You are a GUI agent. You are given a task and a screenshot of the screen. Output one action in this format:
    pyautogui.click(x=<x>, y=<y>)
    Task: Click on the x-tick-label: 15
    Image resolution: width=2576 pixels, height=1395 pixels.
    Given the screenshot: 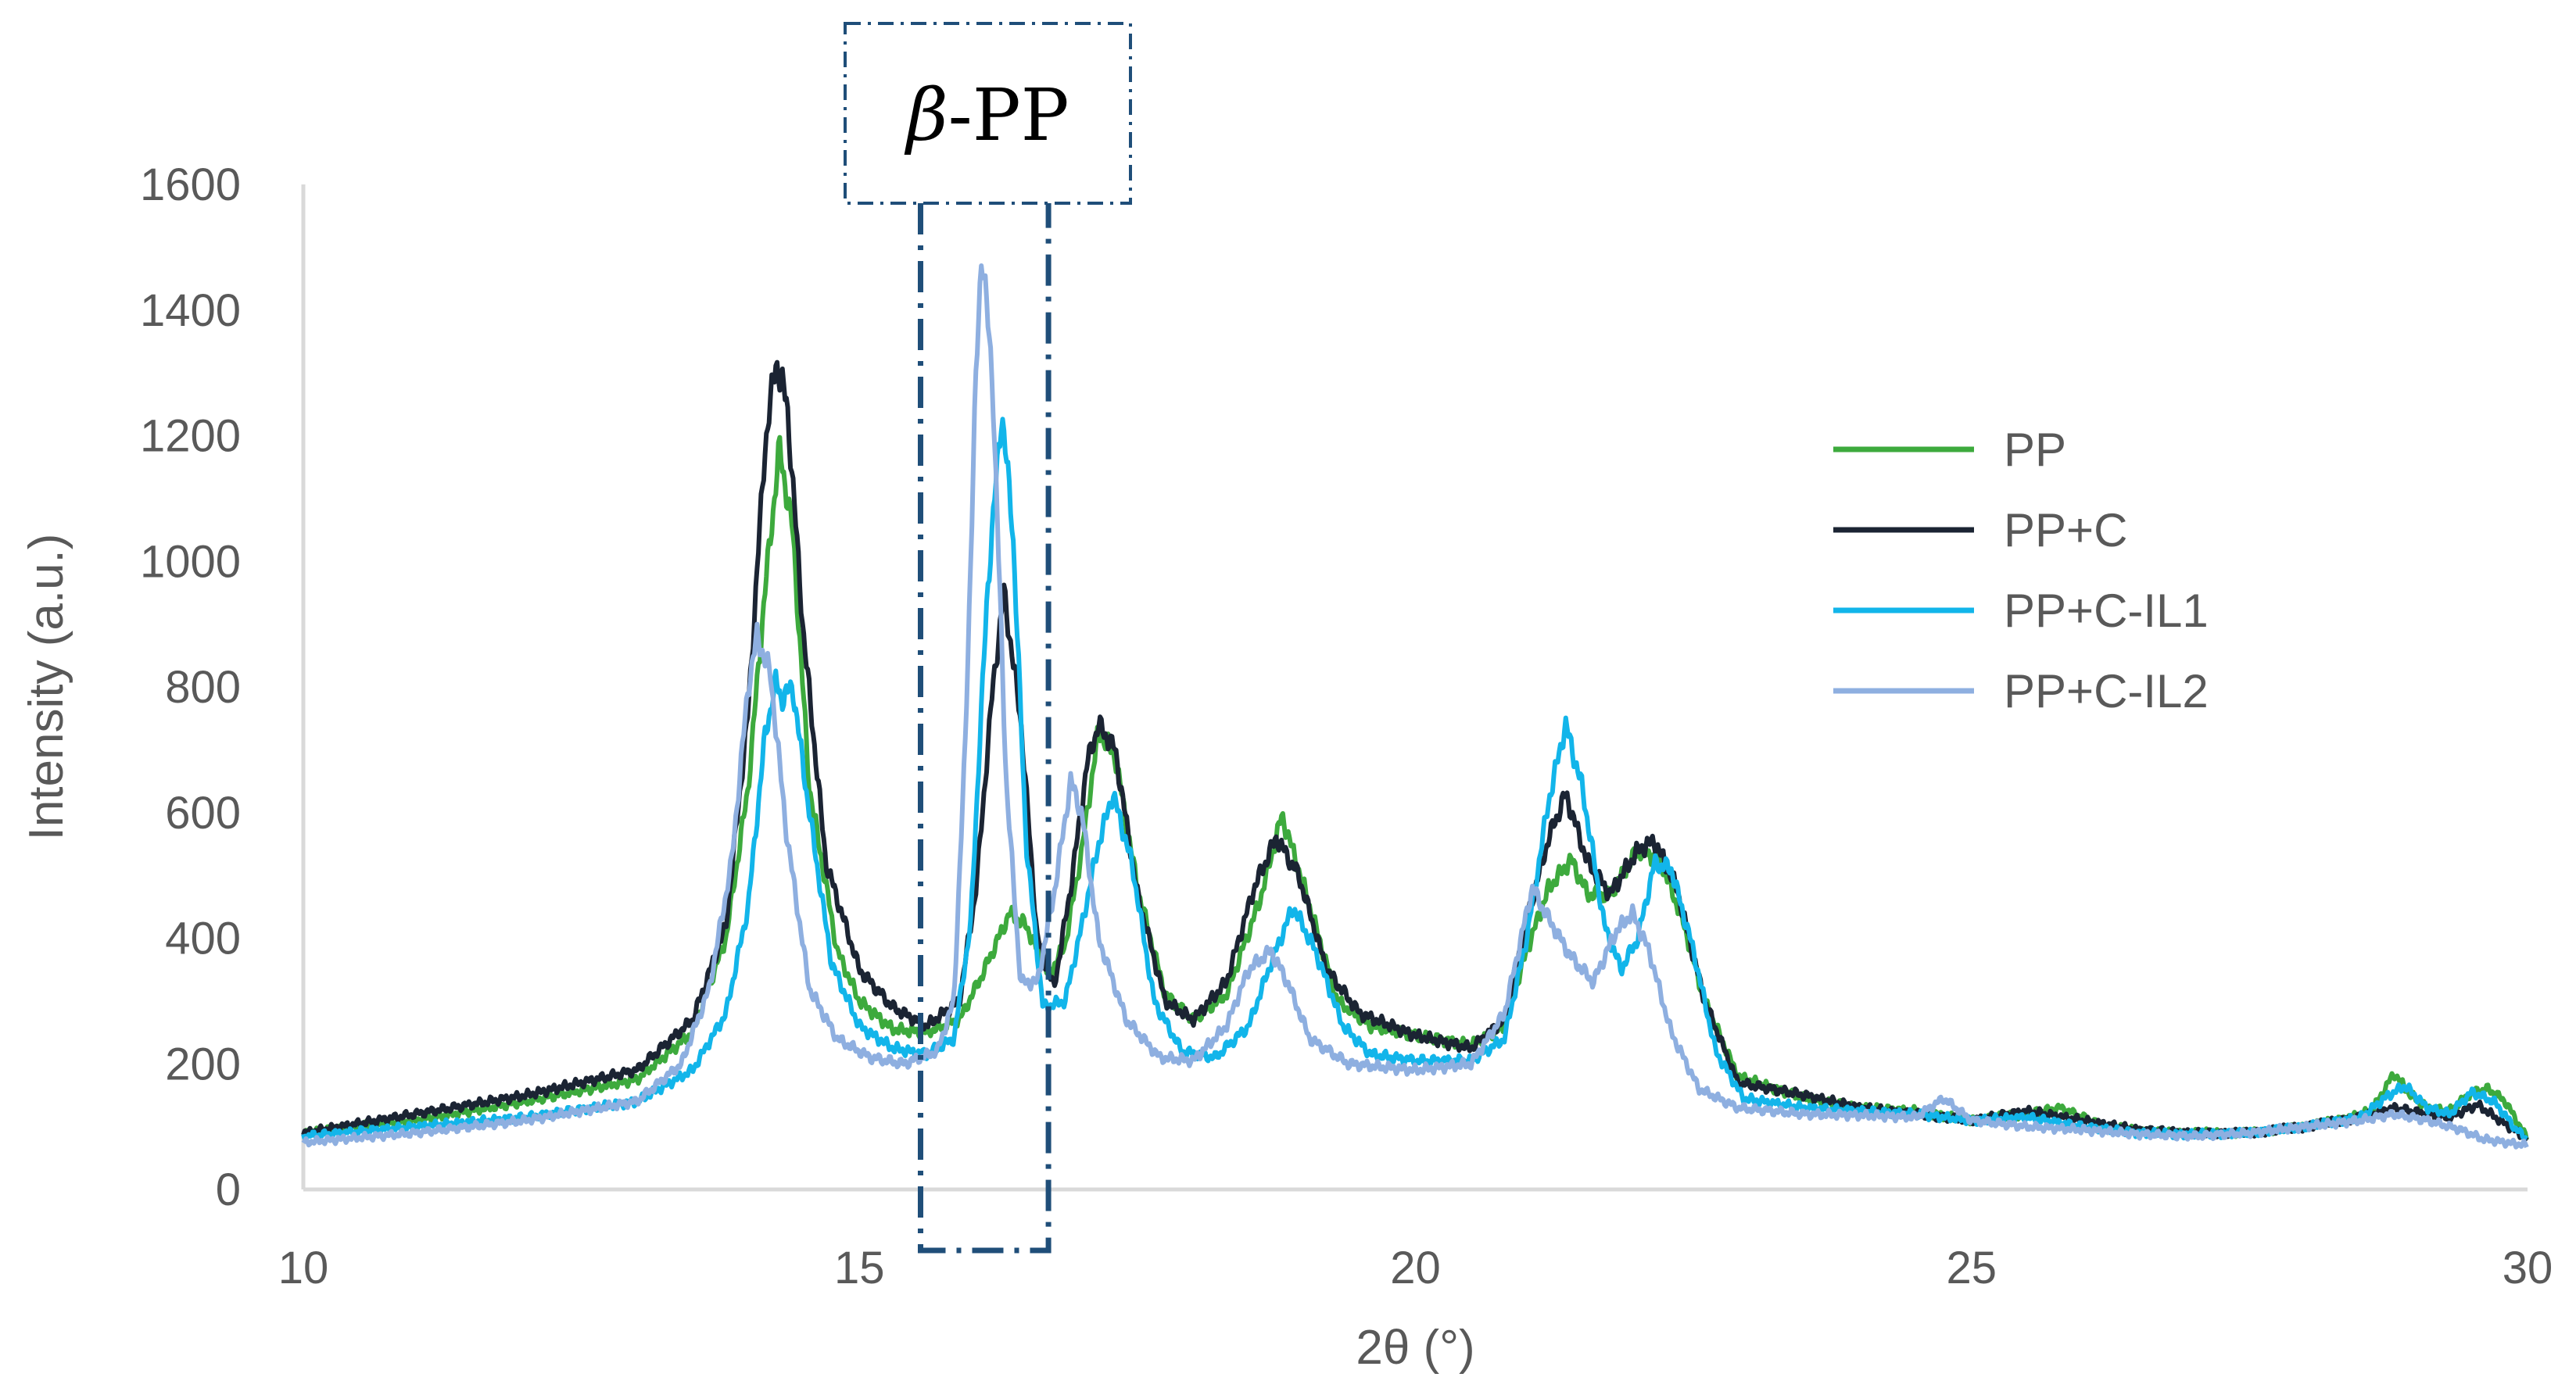 What is the action you would take?
    pyautogui.click(x=859, y=1268)
    